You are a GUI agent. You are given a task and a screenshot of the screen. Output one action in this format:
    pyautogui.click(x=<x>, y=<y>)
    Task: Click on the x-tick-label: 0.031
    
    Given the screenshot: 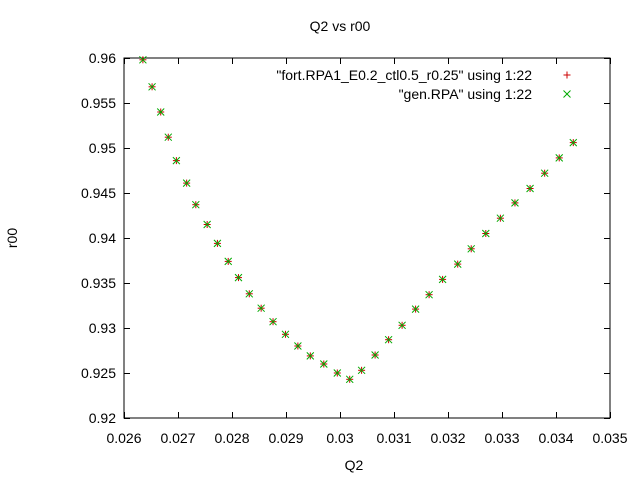 What is the action you would take?
    pyautogui.click(x=393, y=438)
    